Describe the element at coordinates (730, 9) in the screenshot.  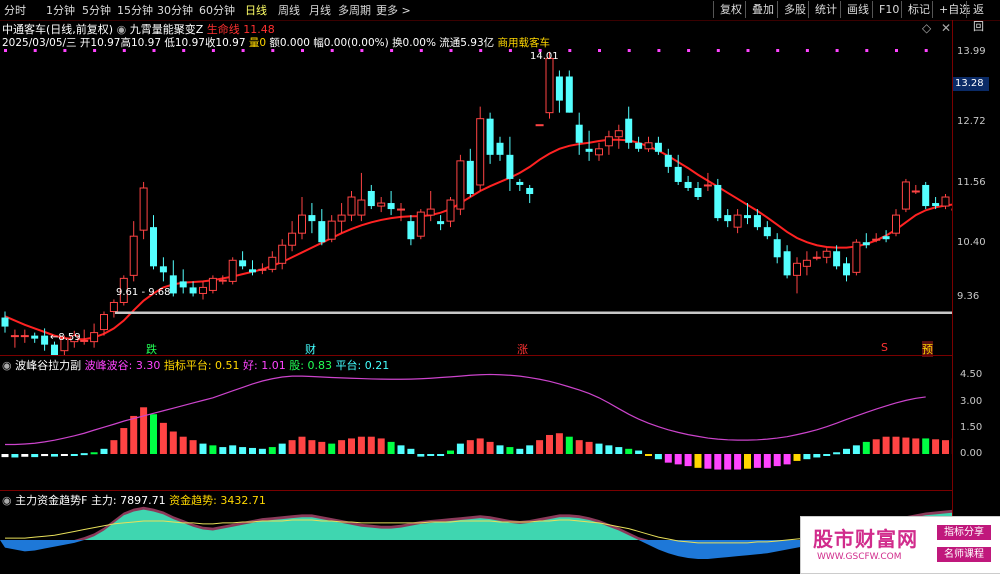
I see `adjust-button: 复权` at that location.